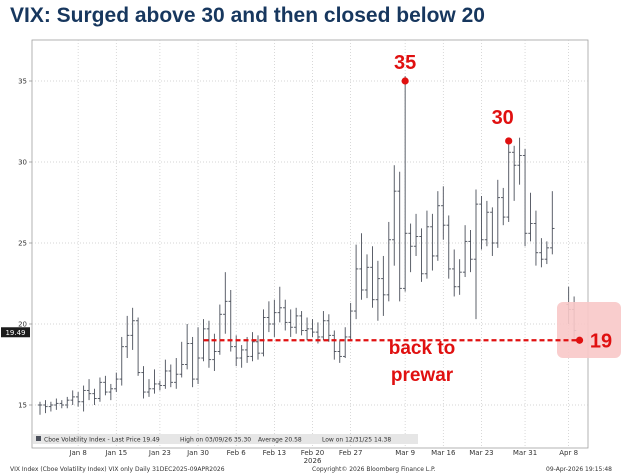 This screenshot has height=476, width=624. Describe the element at coordinates (579, 340) in the screenshot. I see `current-point-marker` at that location.